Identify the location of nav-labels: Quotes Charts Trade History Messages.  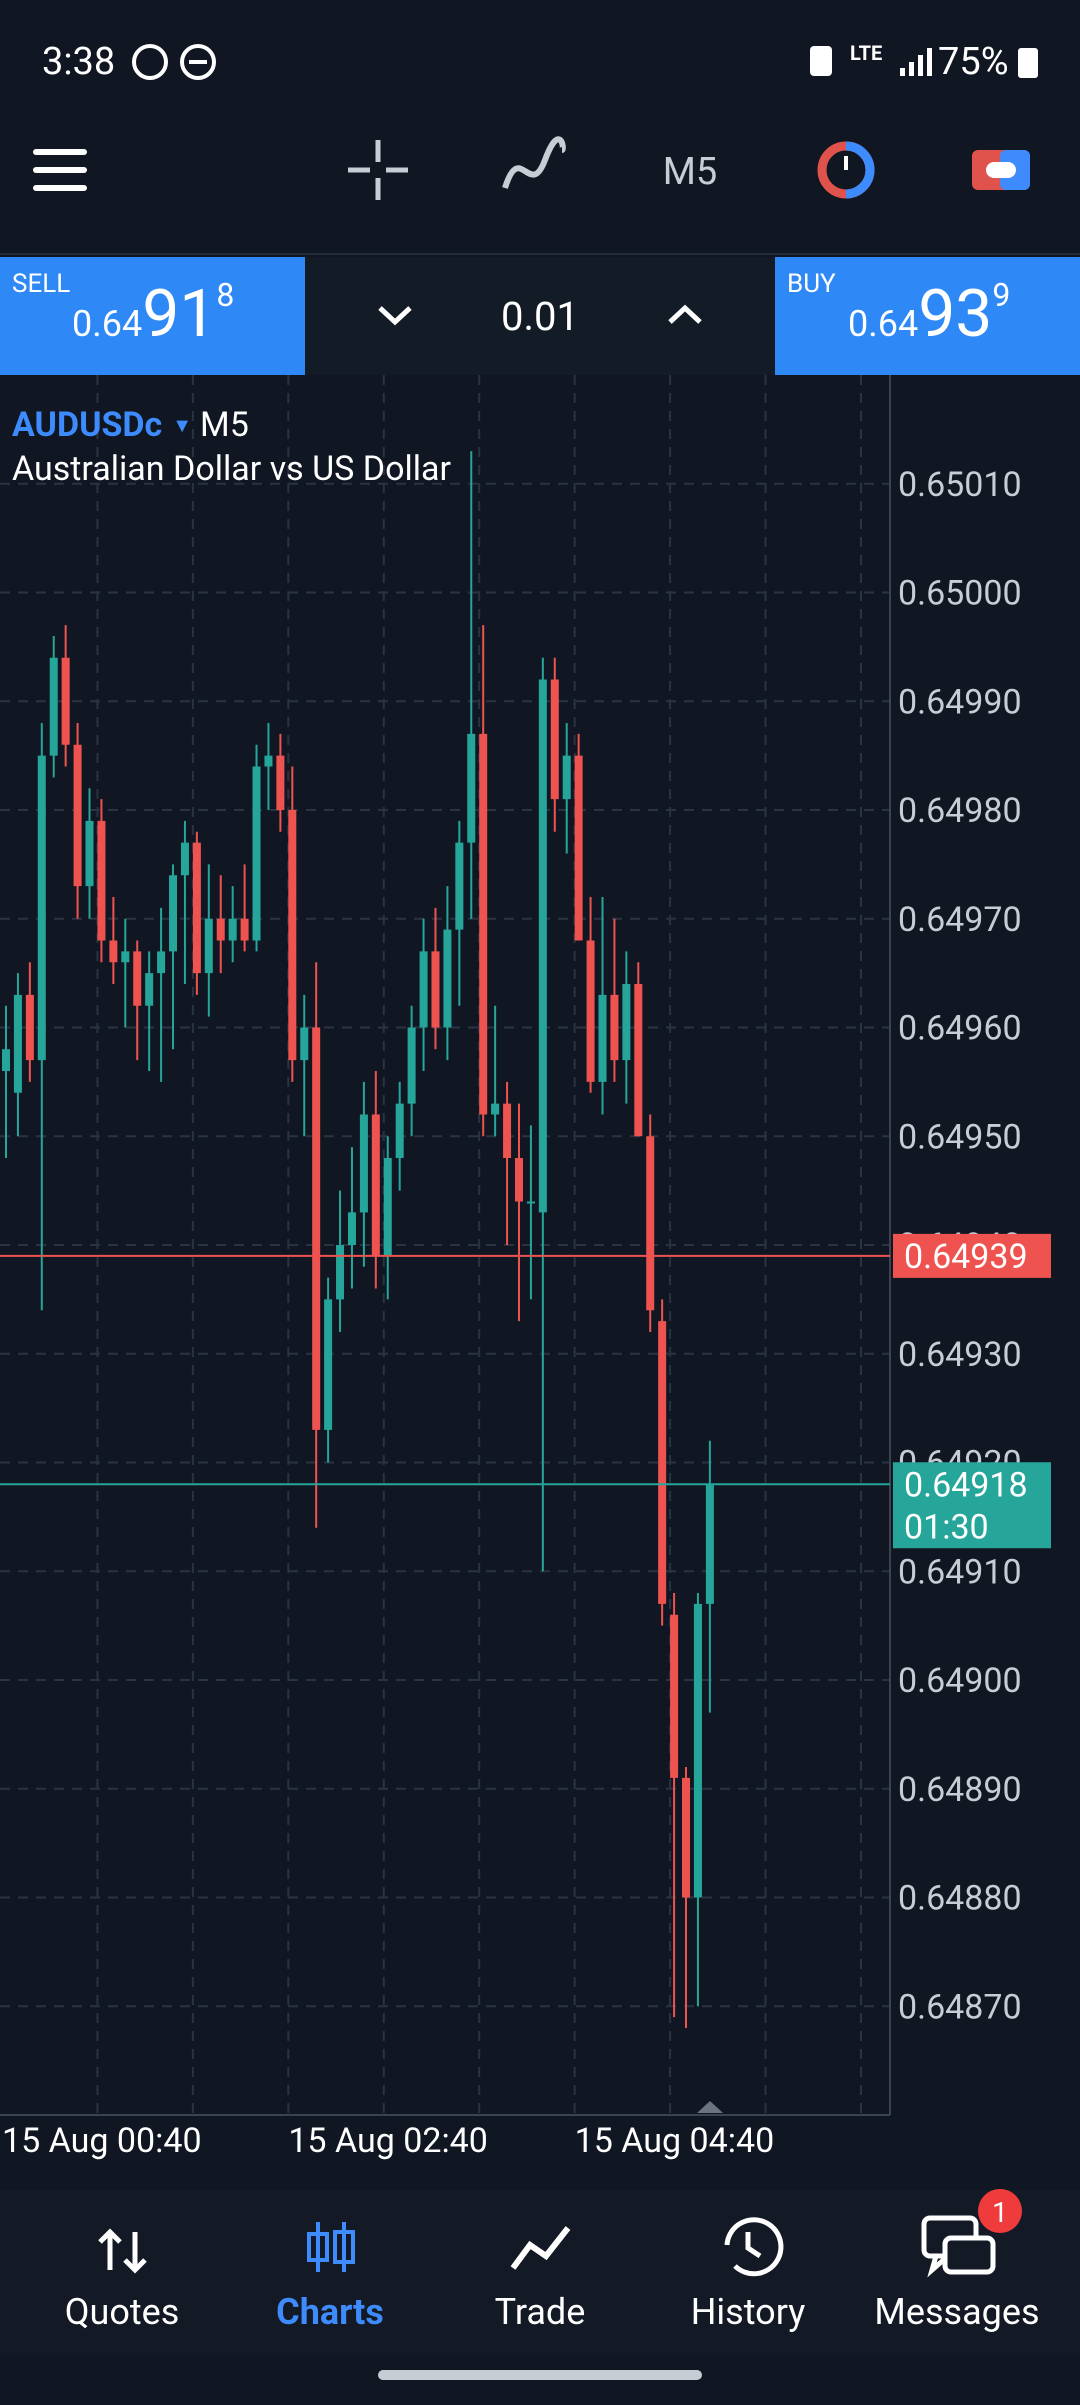
(552, 2312).